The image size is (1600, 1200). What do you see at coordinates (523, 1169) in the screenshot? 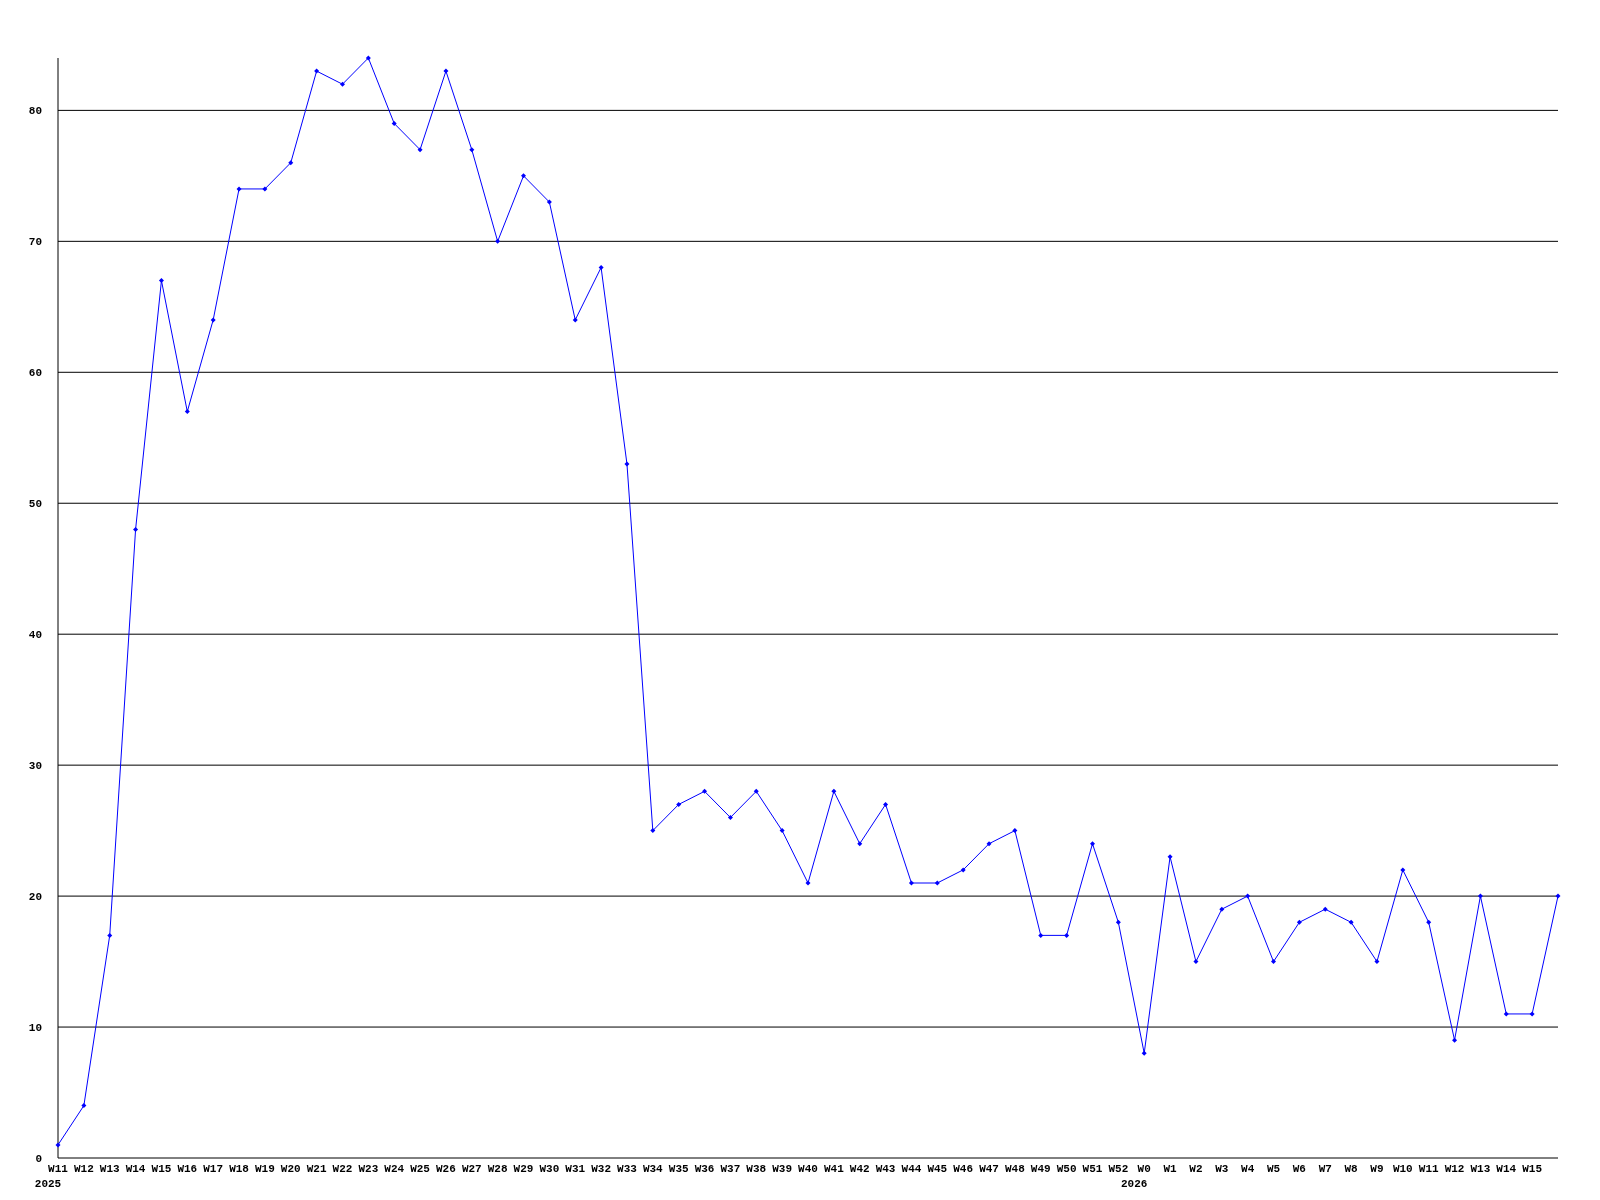
I see `x-tick-label: W29` at bounding box center [523, 1169].